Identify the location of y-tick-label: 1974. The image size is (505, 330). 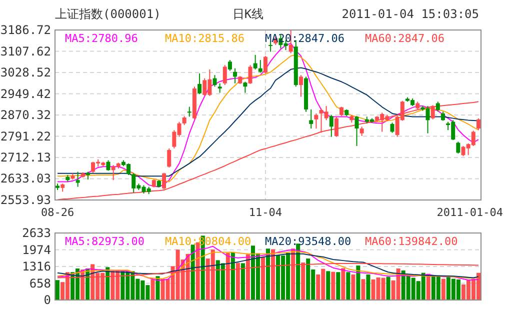
(36, 249).